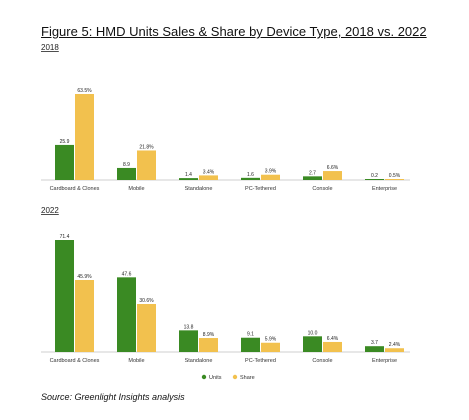 Image resolution: width=469 pixels, height=420 pixels. Describe the element at coordinates (188, 175) in the screenshot. I see `value-label-2018-units-standalone: 1.4` at that location.